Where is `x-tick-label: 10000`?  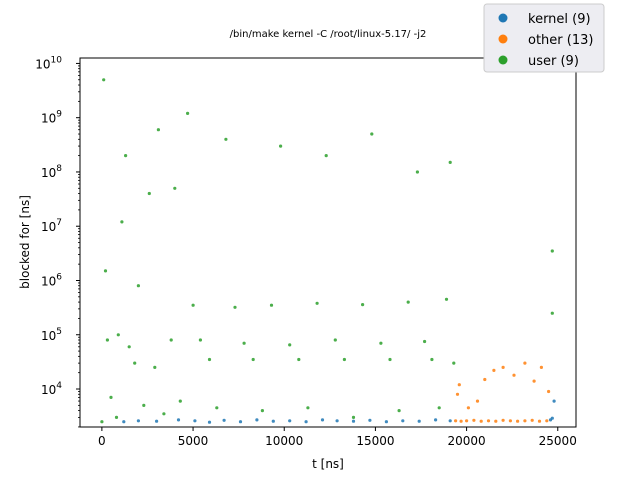
x-tick-label: 10000 is located at coordinates (284, 441).